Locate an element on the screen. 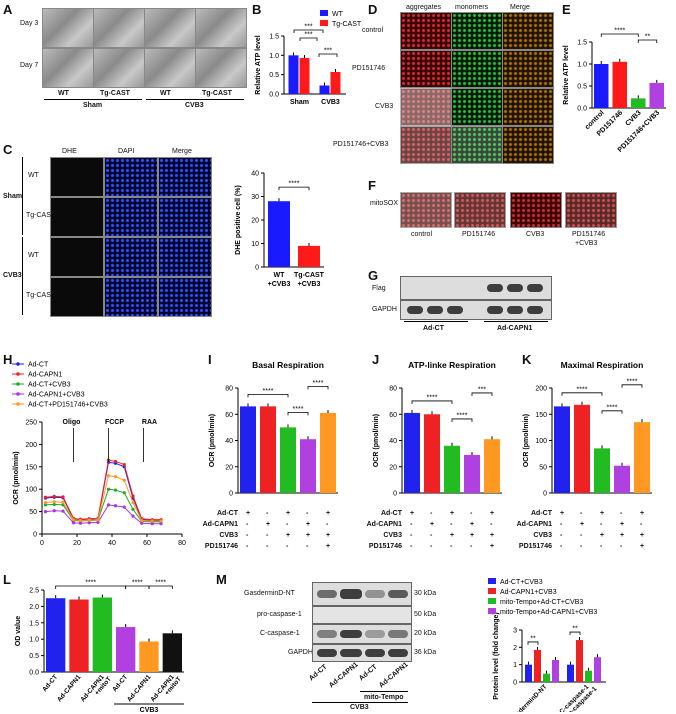 The width and height of the screenshot is (676, 714). y-tick-label: 40 is located at coordinates (229, 441).